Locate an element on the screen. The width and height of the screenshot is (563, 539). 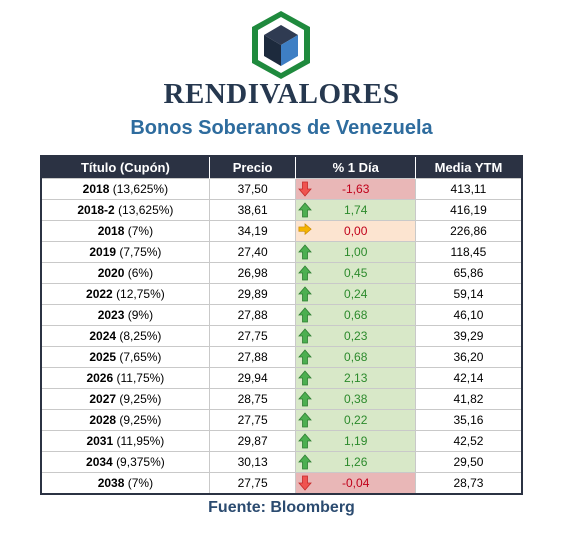
price-cell: 26,98 is located at coordinates (252, 273).